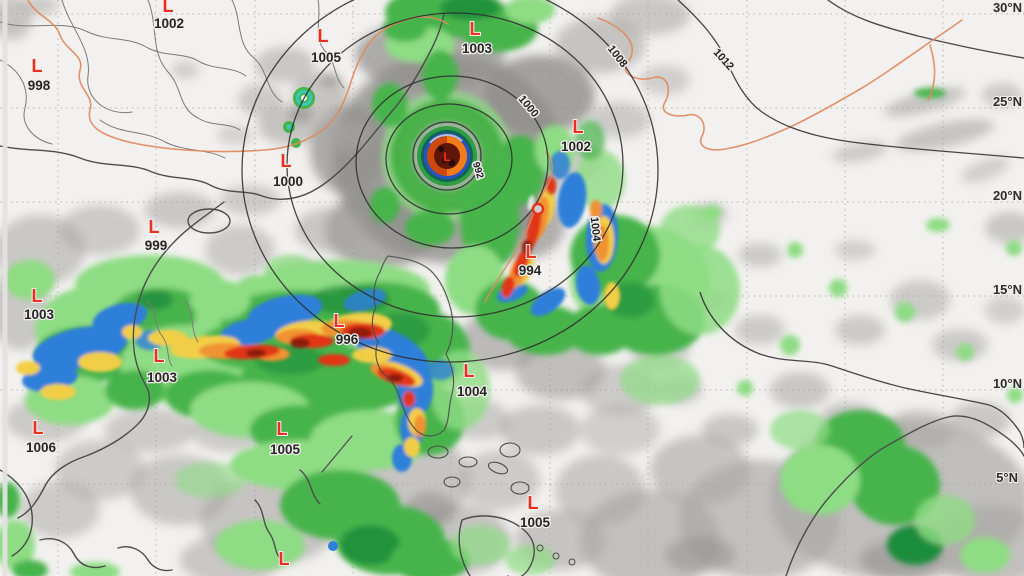  I want to click on low-pressure-value: 1004, so click(472, 391).